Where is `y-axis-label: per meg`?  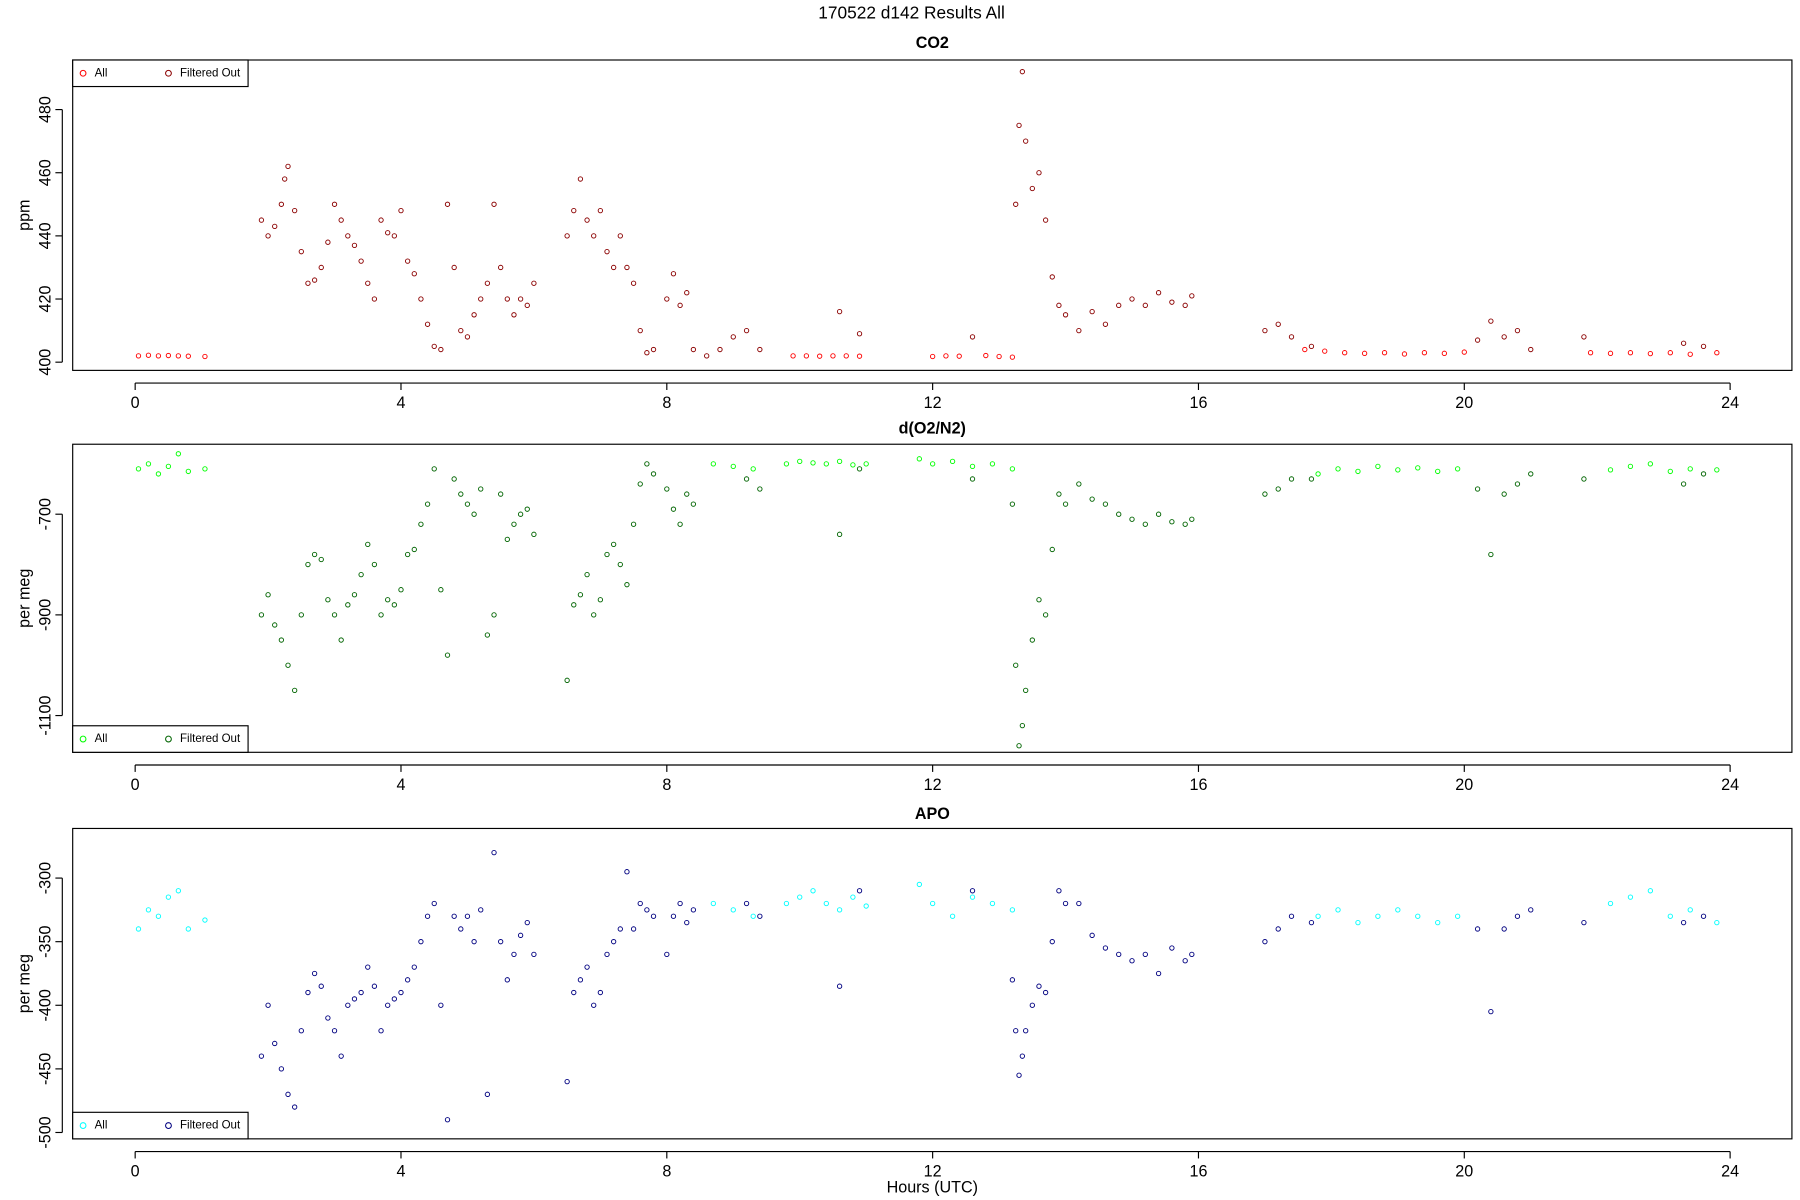 y-axis-label: per meg is located at coordinates (25, 983).